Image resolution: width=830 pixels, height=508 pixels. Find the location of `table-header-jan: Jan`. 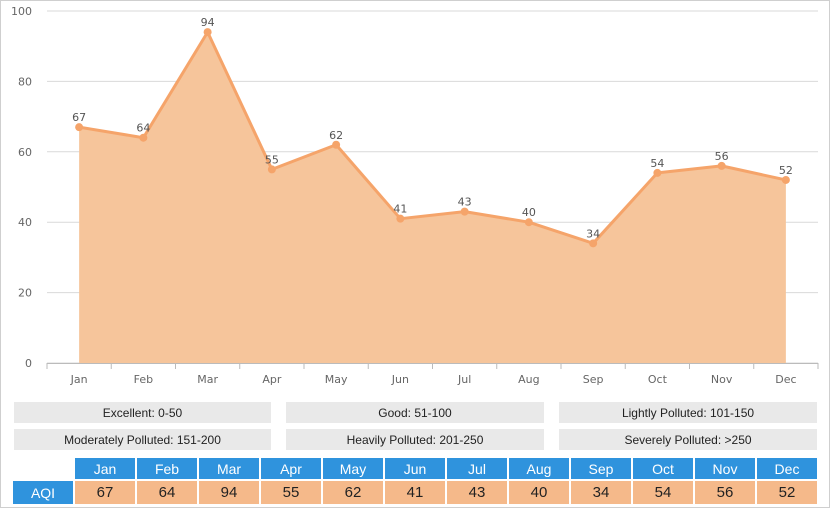

table-header-jan: Jan is located at coordinates (104, 468).